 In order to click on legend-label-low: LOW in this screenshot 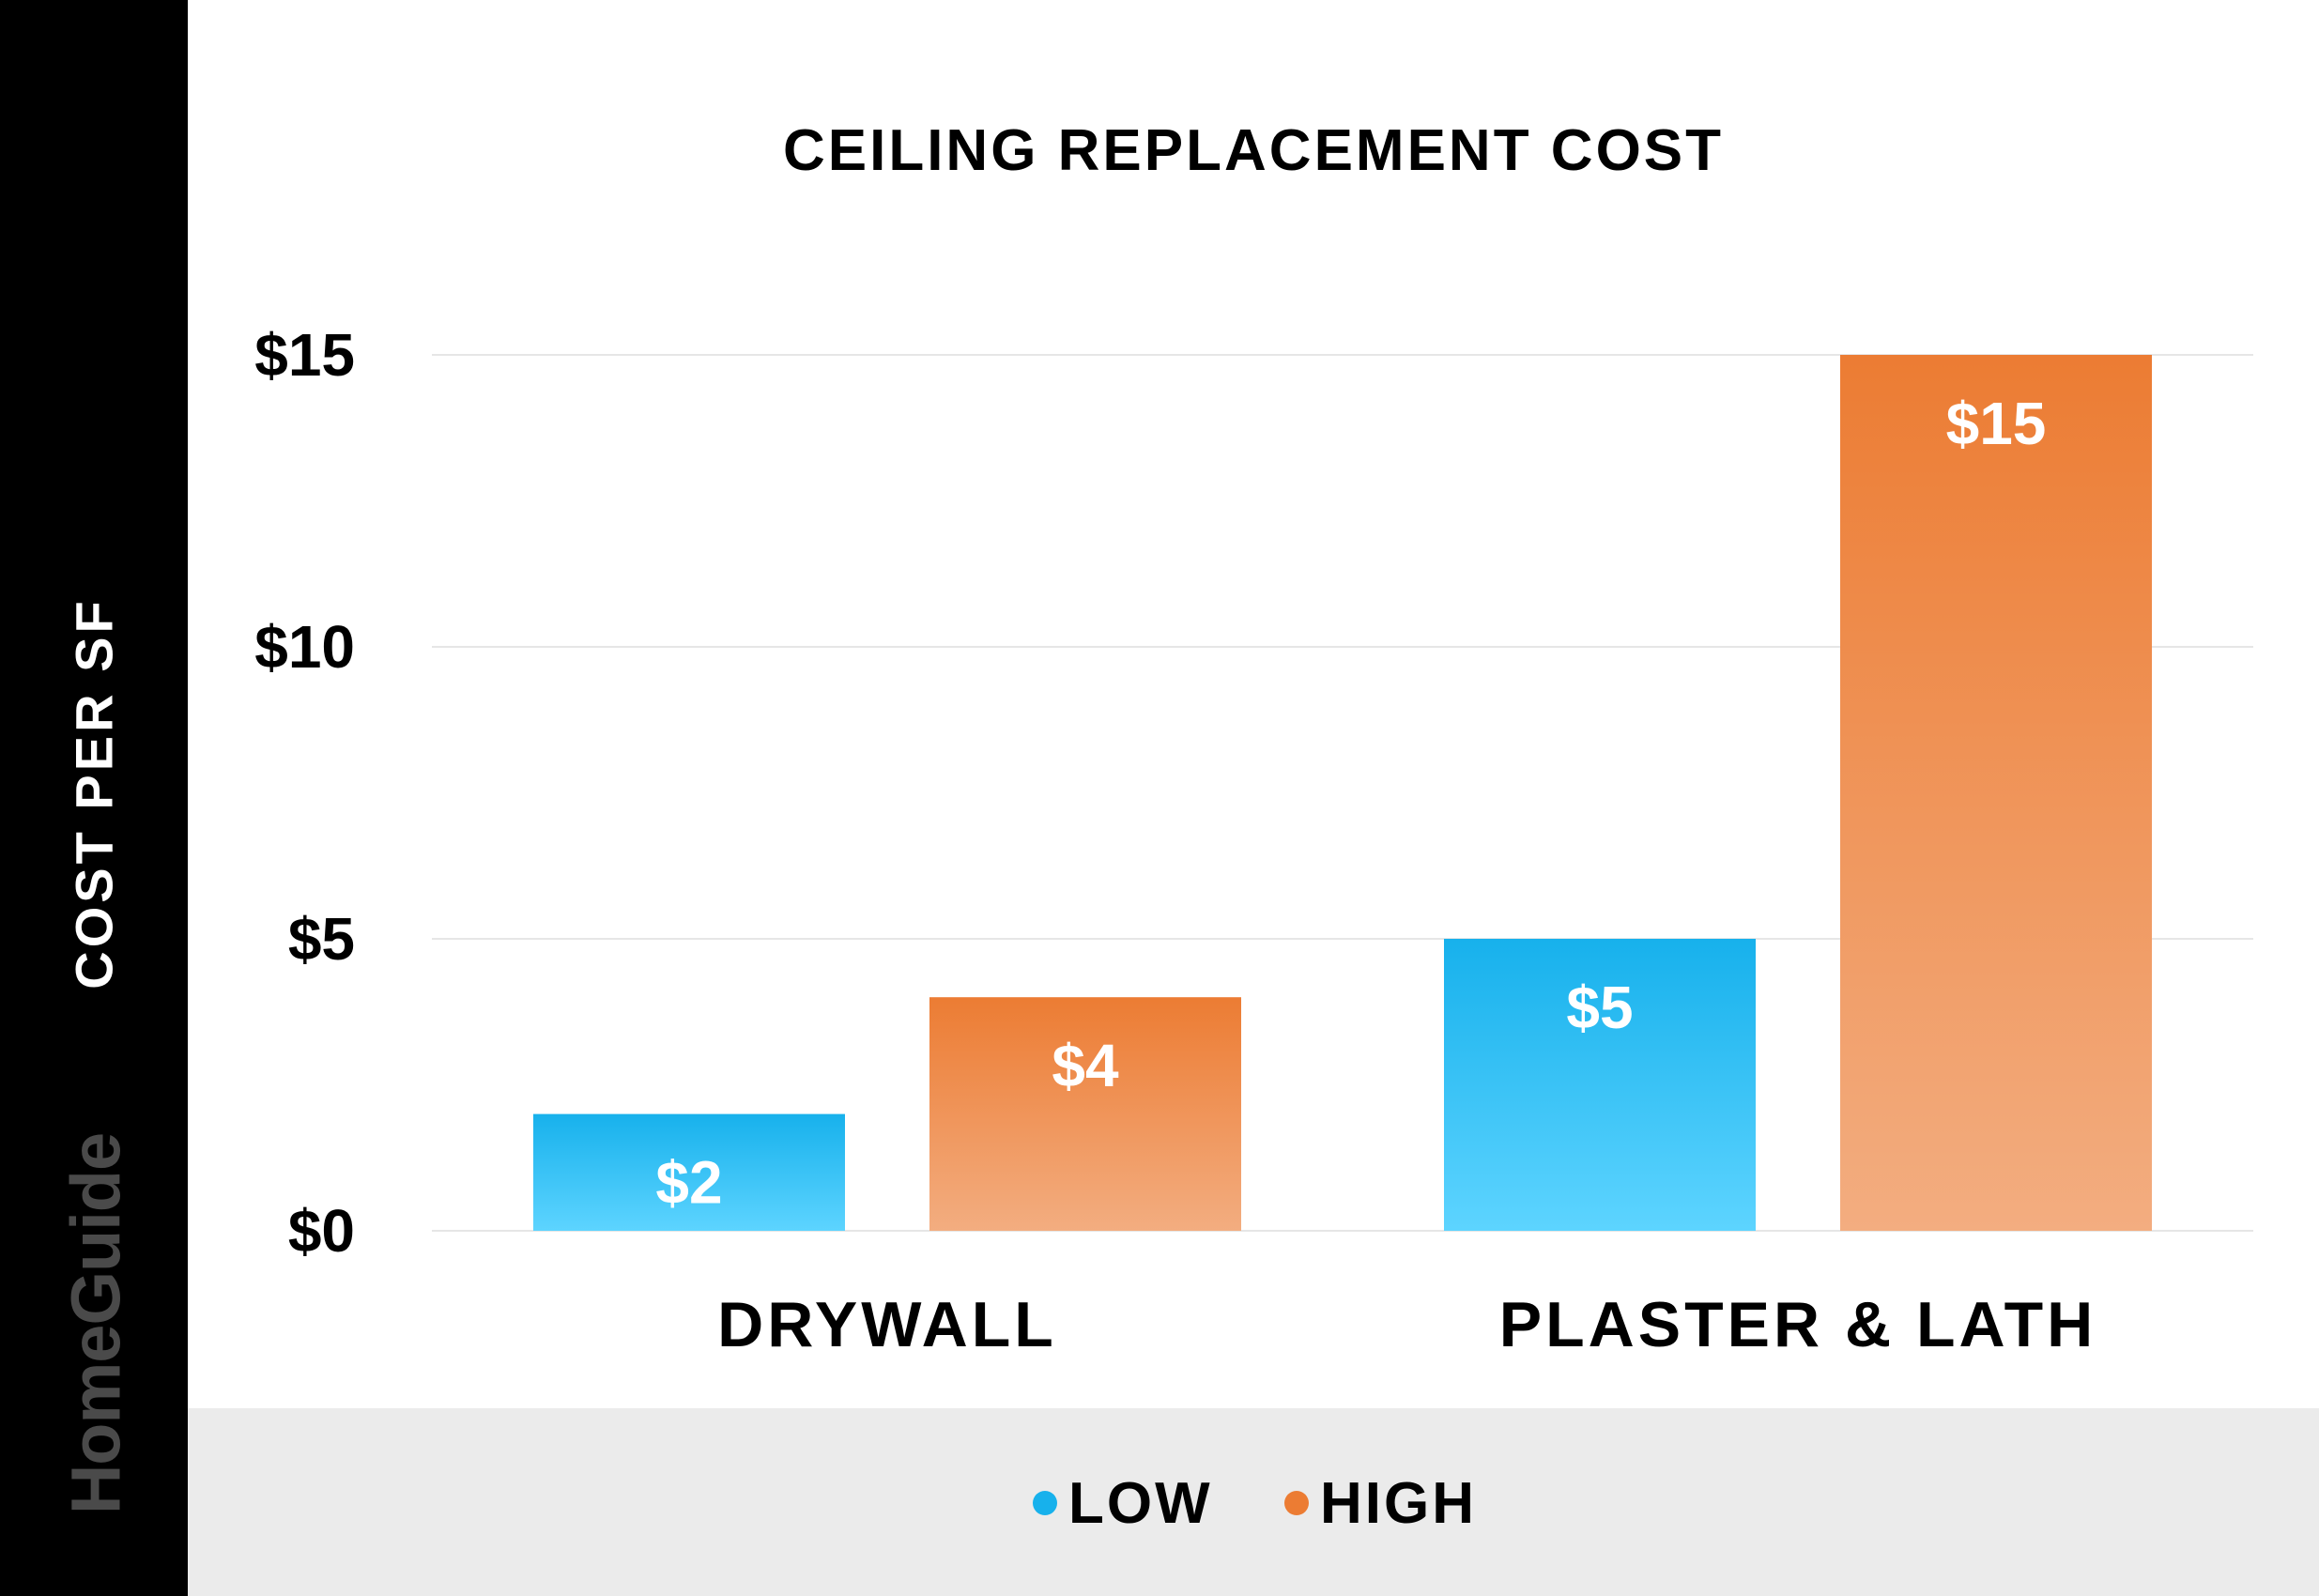, I will do `click(1140, 1503)`.